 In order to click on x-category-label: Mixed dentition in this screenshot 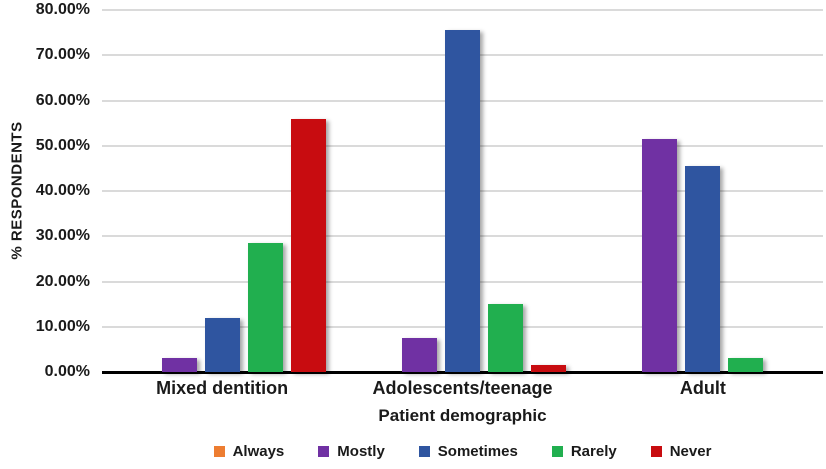, I will do `click(222, 388)`.